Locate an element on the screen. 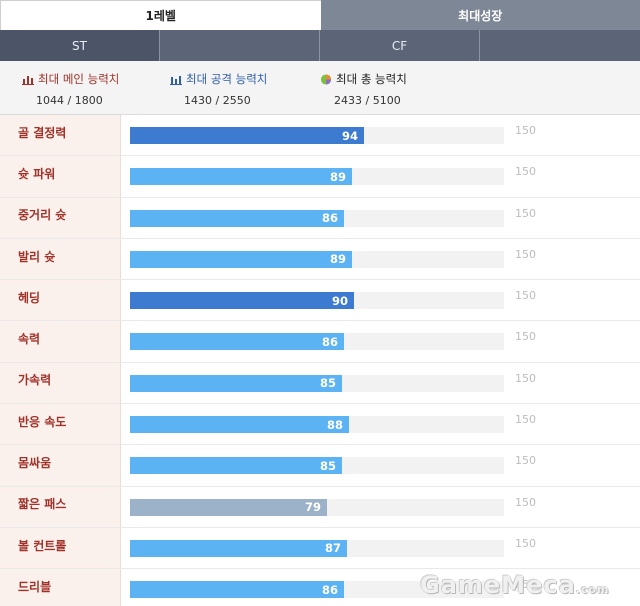 The width and height of the screenshot is (640, 606). stat-row: 짧은 패스 79 150 is located at coordinates (320, 507).